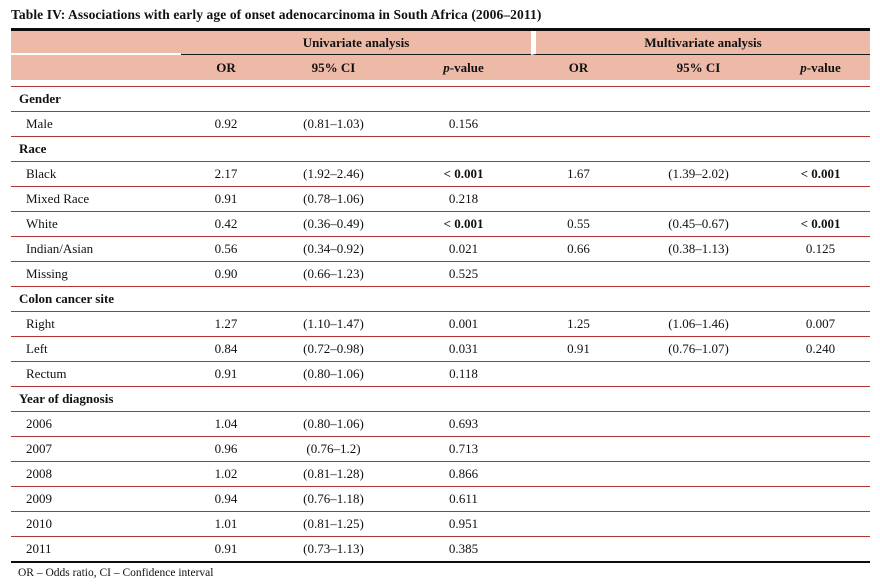 This screenshot has width=880, height=585. What do you see at coordinates (356, 43) in the screenshot?
I see `univariate-analysis-header: Univariate analysis` at bounding box center [356, 43].